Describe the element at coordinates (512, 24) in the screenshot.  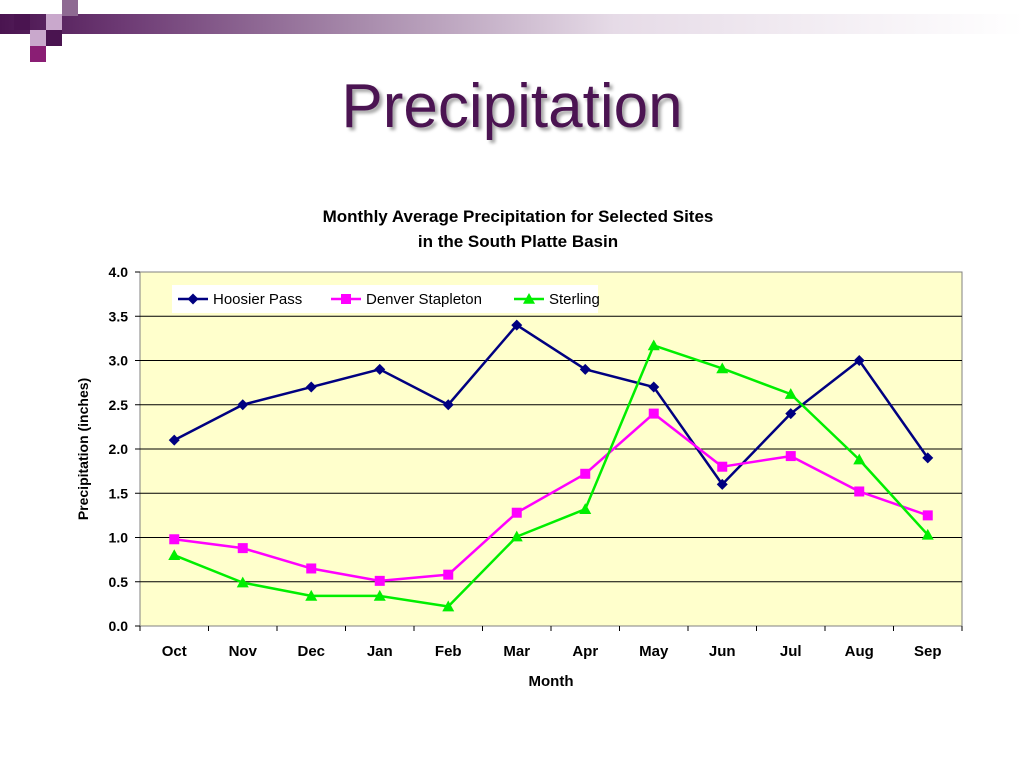
I see `header-gradient-bar` at that location.